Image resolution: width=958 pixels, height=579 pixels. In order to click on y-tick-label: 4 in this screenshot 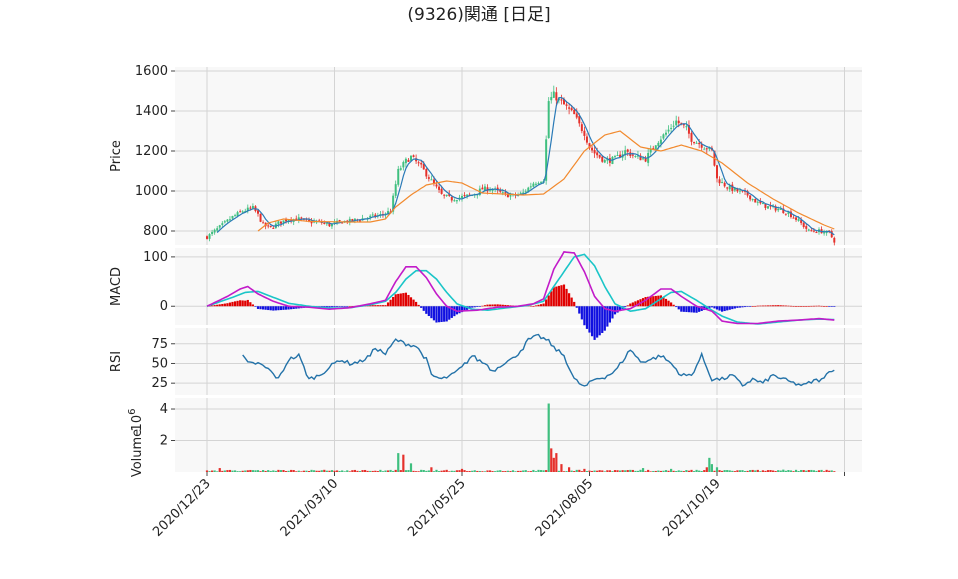, I will do `click(164, 409)`.